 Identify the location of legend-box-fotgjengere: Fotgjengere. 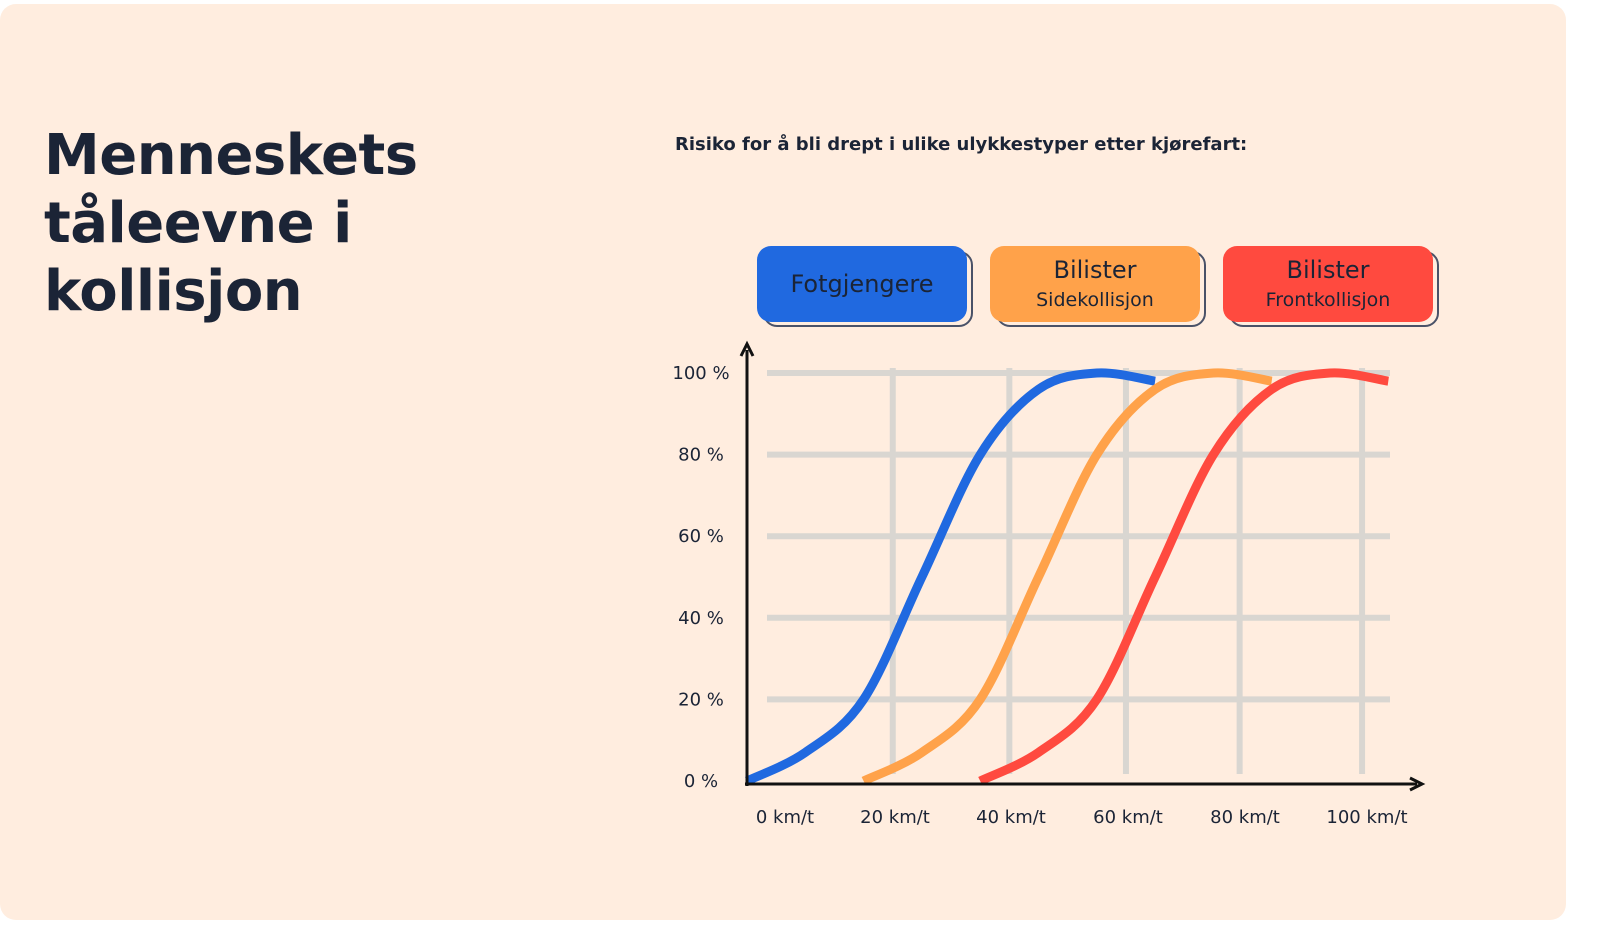
(862, 284).